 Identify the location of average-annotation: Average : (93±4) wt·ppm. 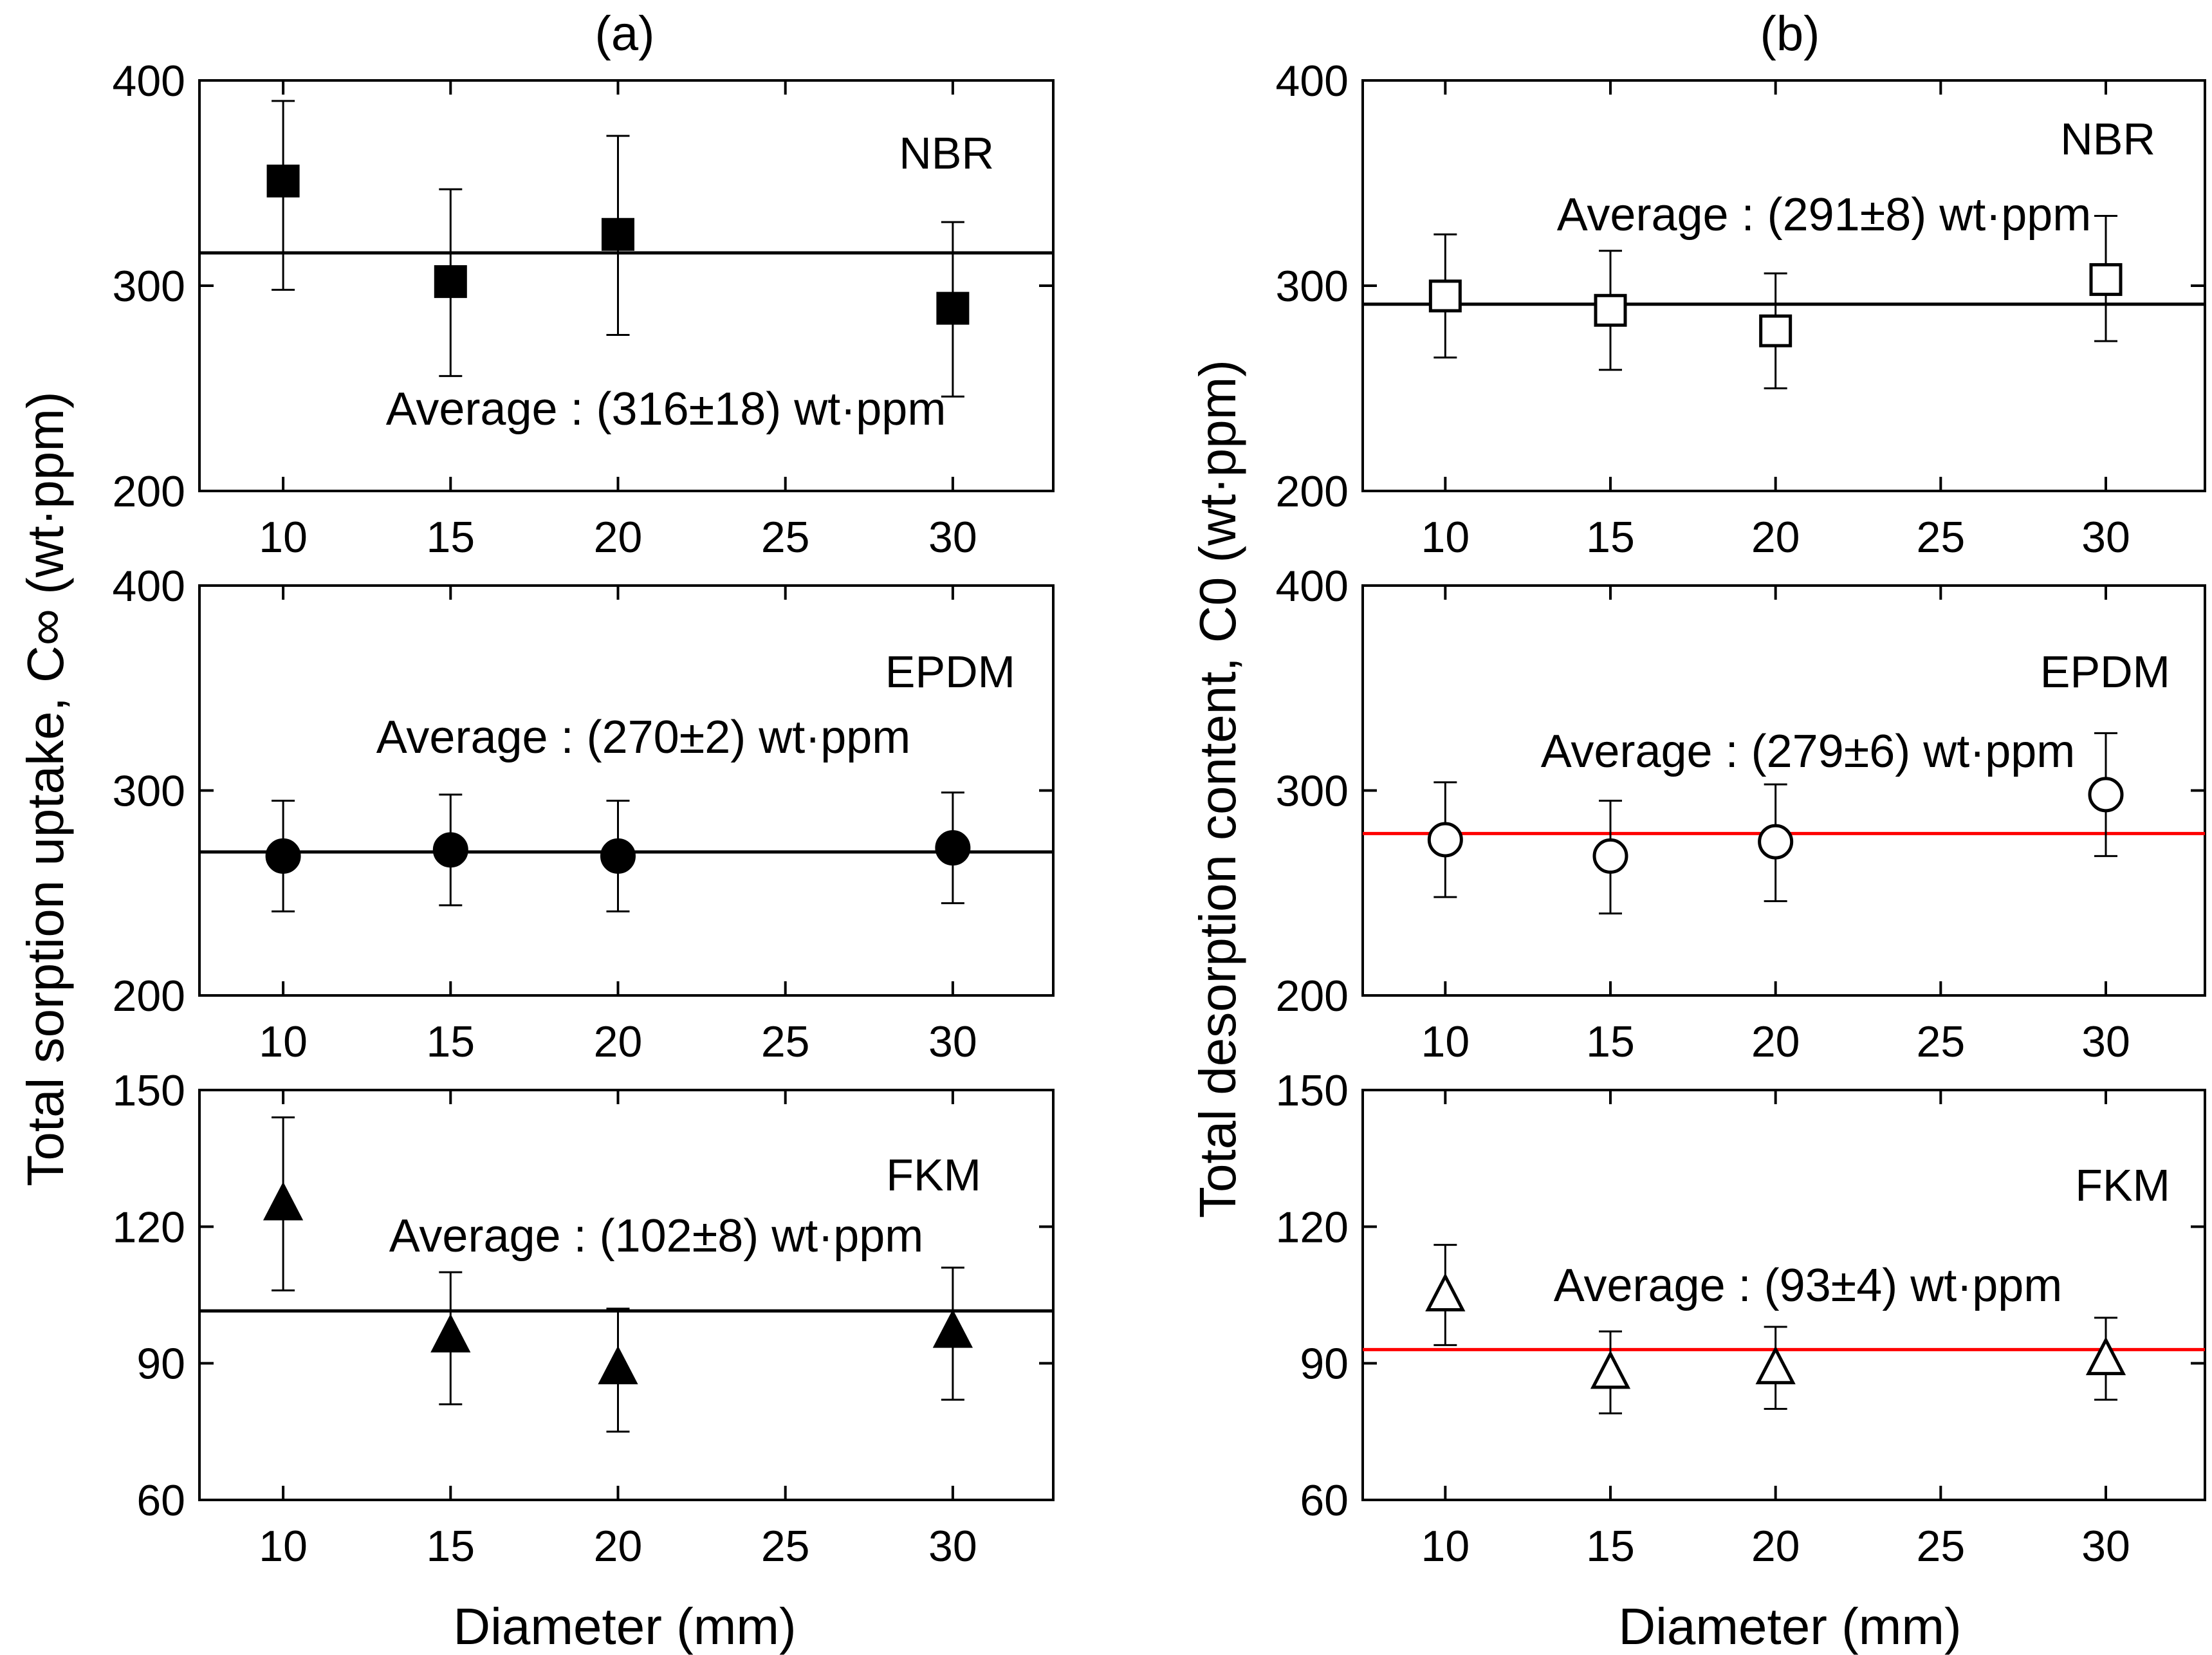
(1808, 1286).